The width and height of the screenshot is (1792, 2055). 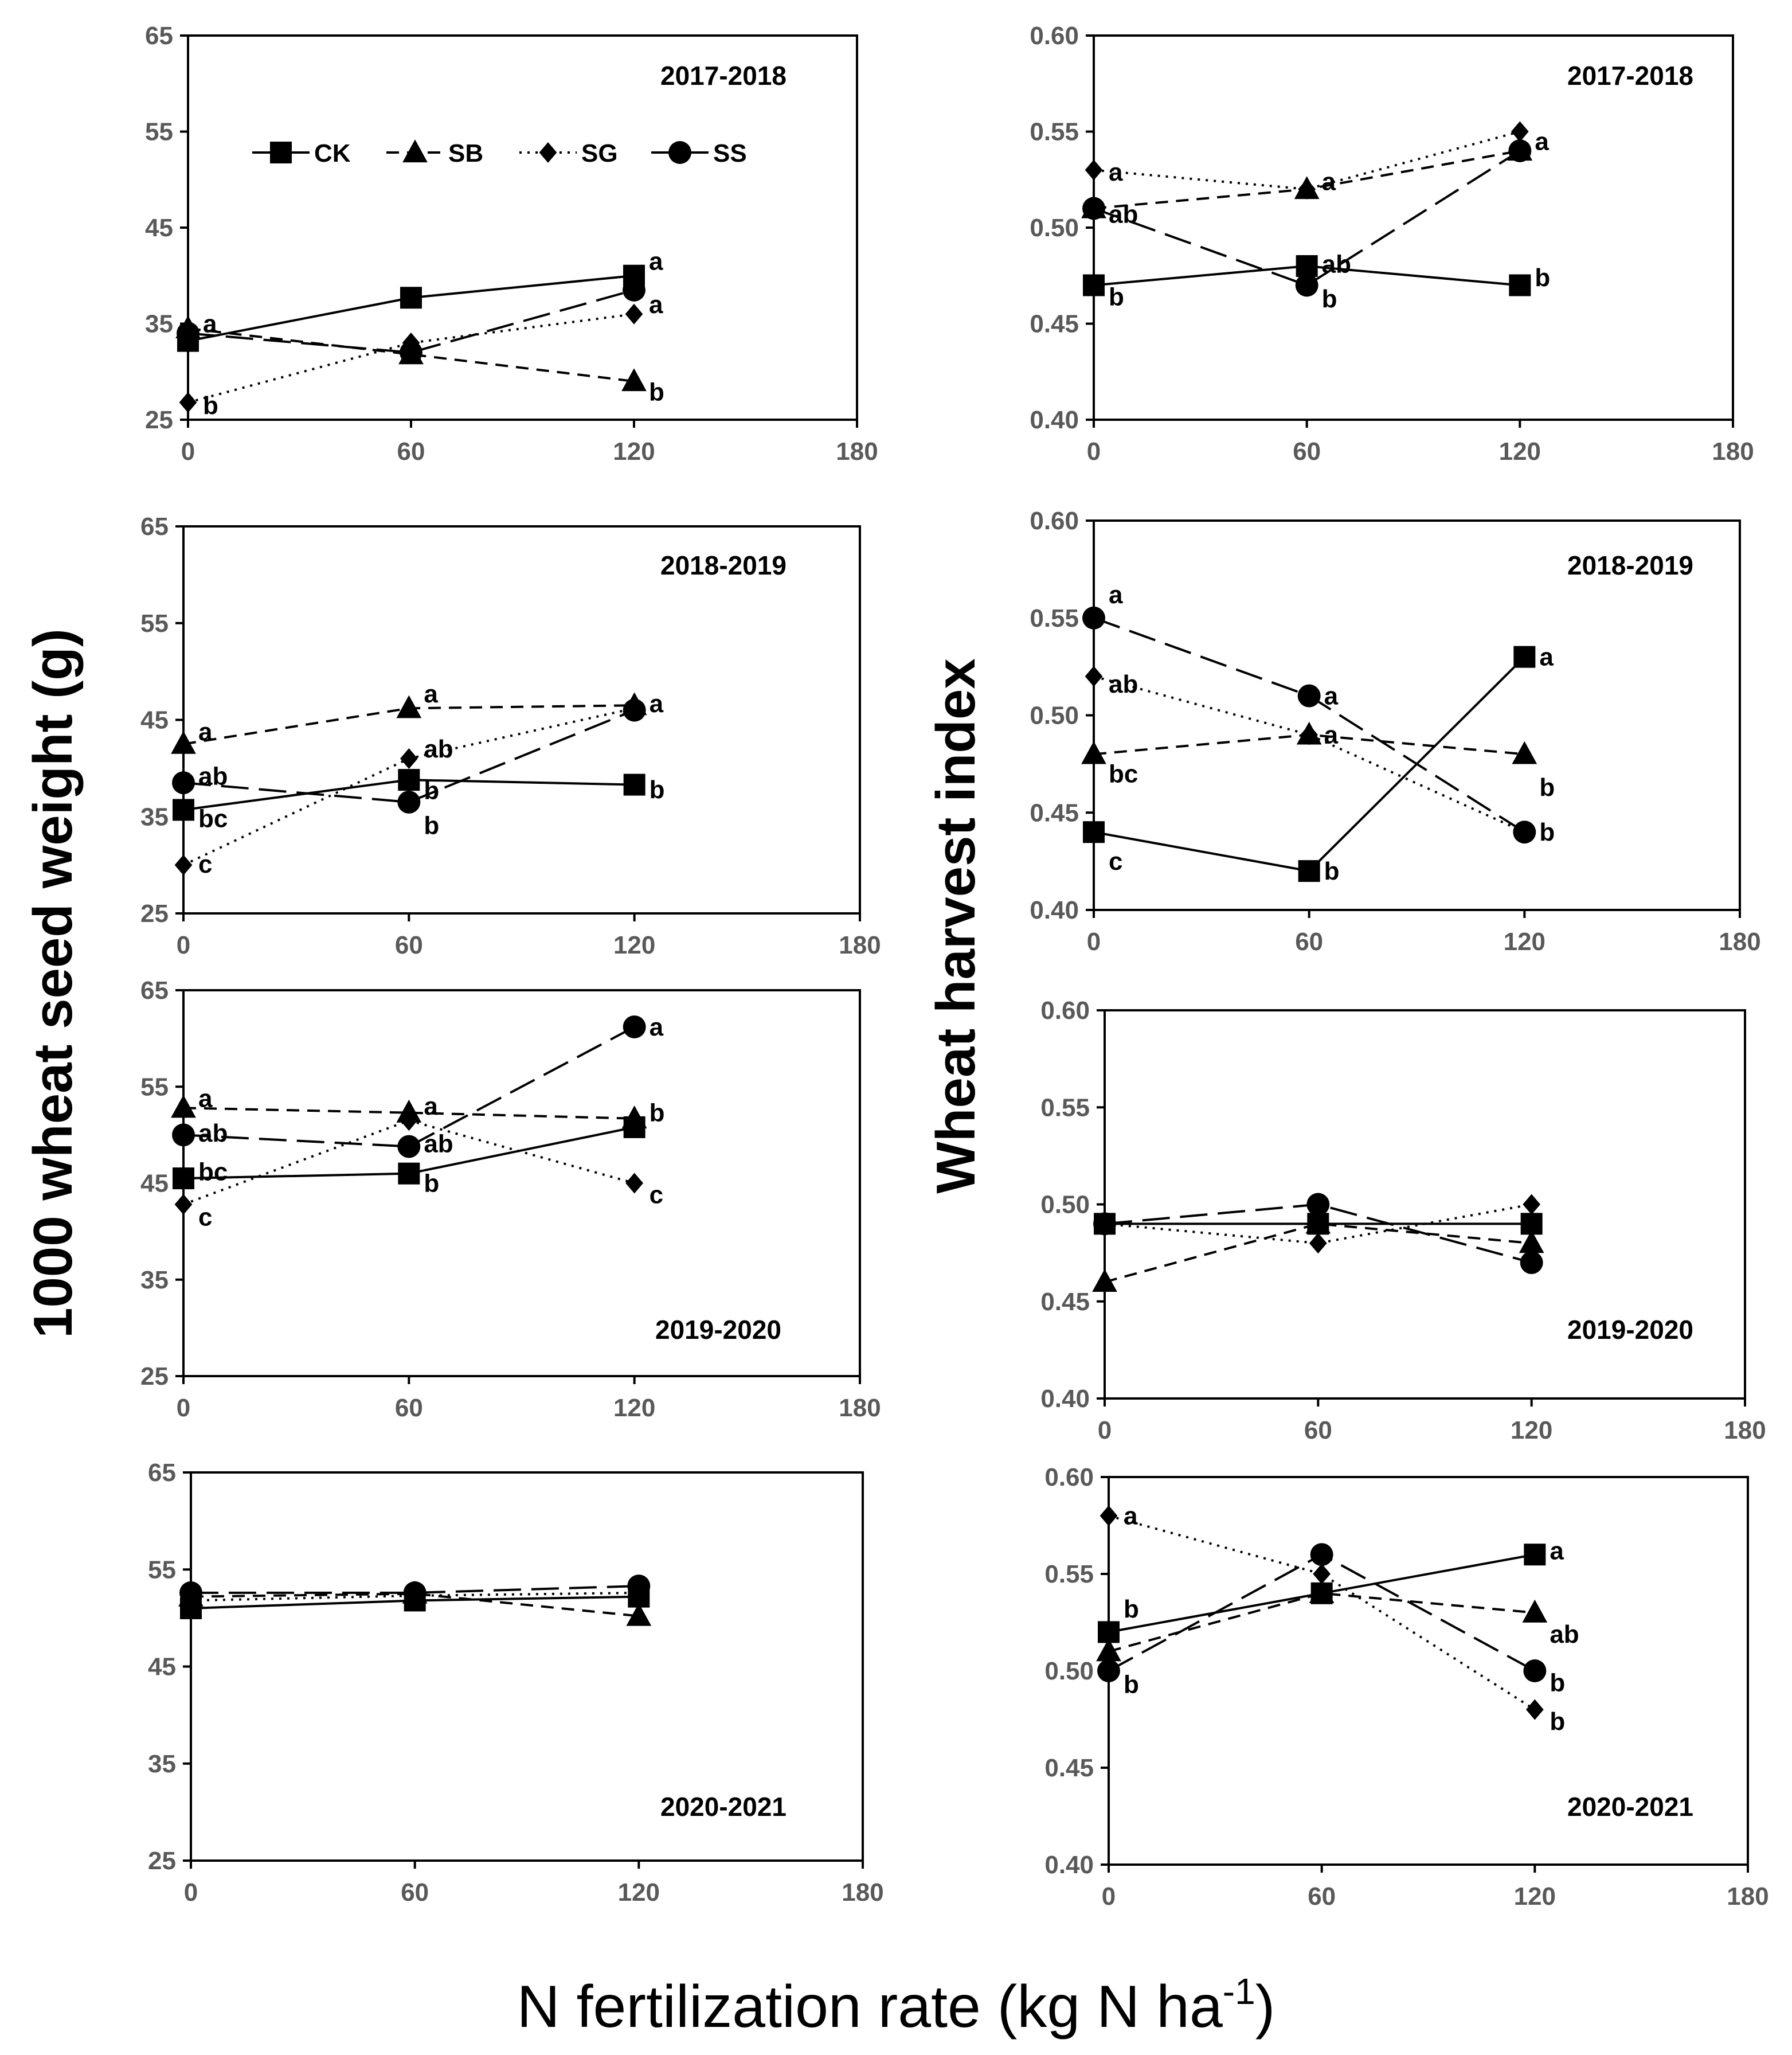 What do you see at coordinates (1630, 1330) in the screenshot?
I see `panel-title: 2019-2020` at bounding box center [1630, 1330].